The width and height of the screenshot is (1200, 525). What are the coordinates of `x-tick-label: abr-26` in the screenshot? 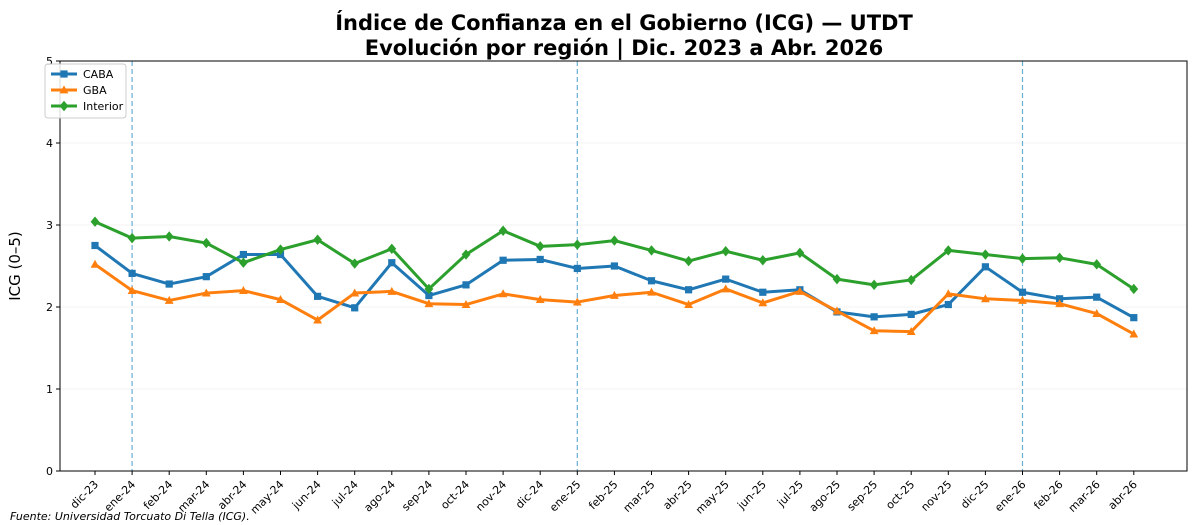 It's located at (1123, 495).